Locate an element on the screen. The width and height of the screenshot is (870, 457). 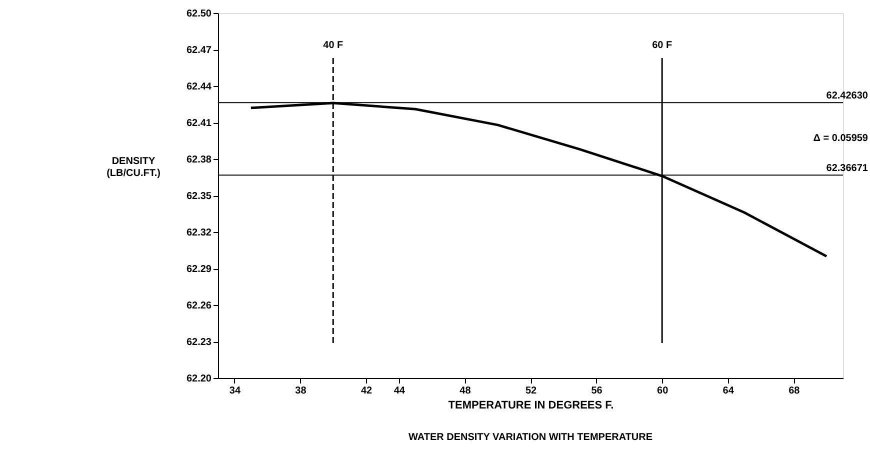
ref-line-label: 60 F is located at coordinates (662, 45).